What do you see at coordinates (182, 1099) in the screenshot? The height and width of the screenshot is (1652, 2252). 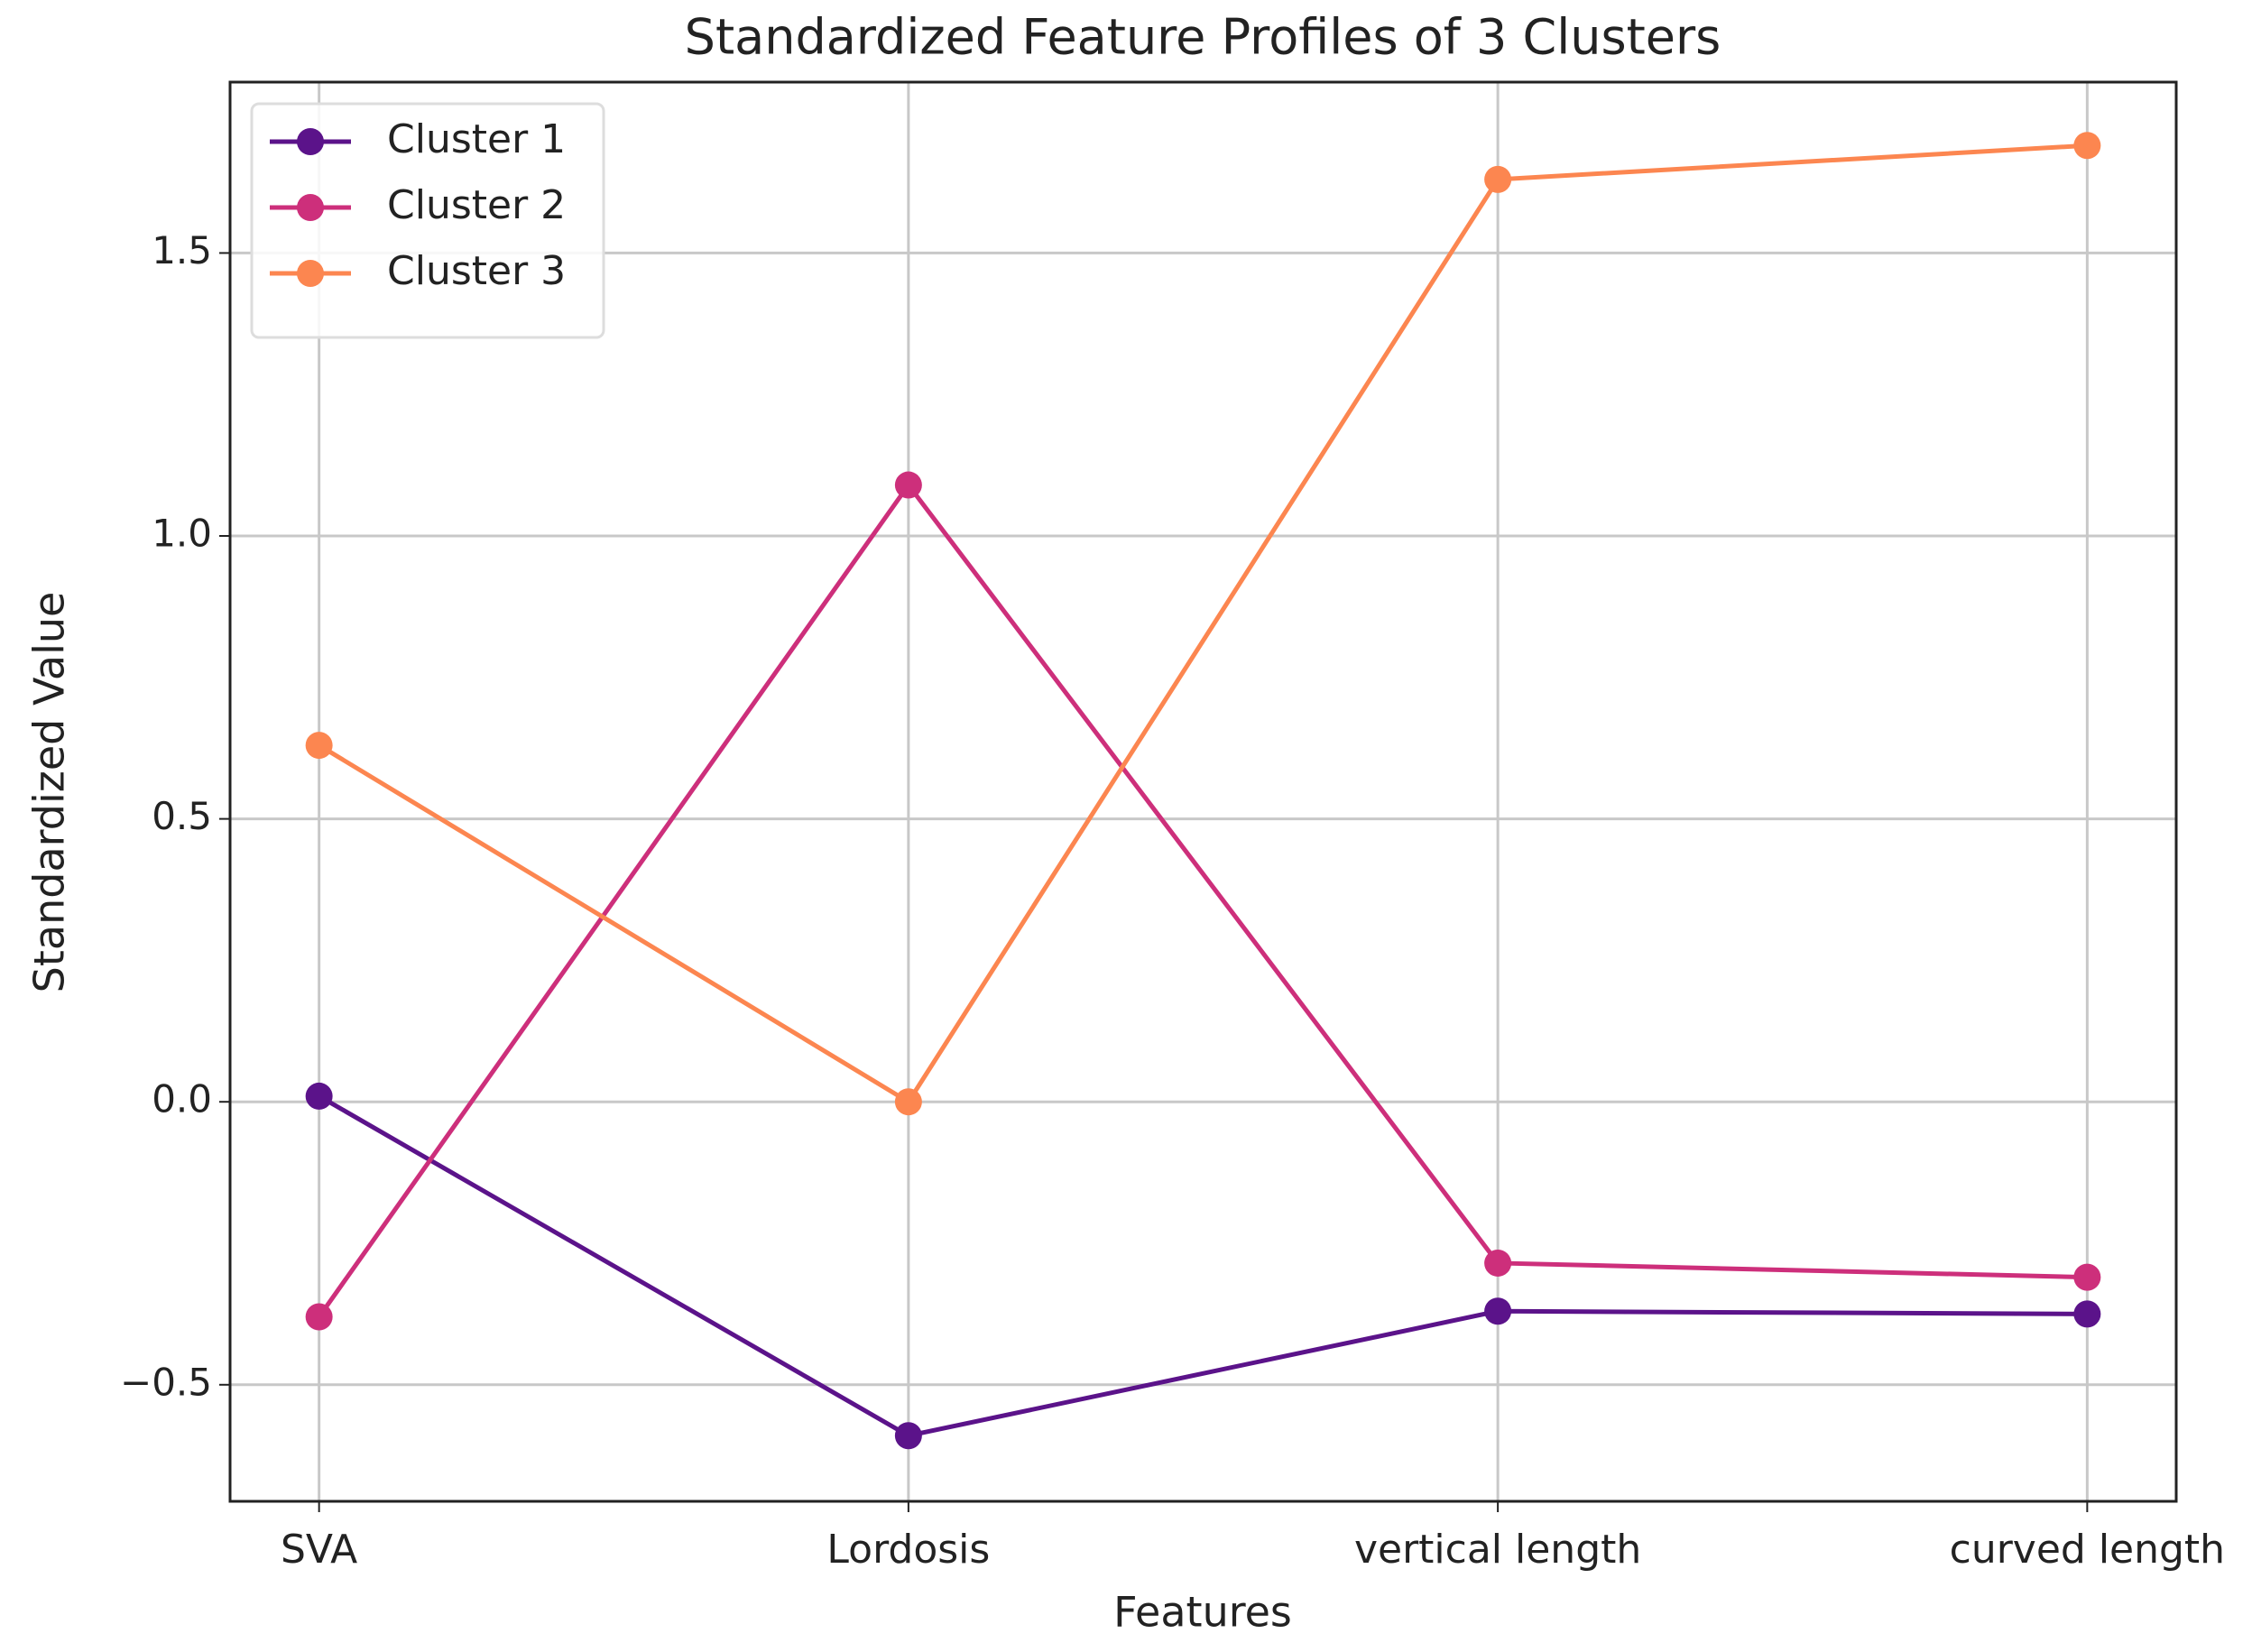 I see `y-tick-label: 0.0` at bounding box center [182, 1099].